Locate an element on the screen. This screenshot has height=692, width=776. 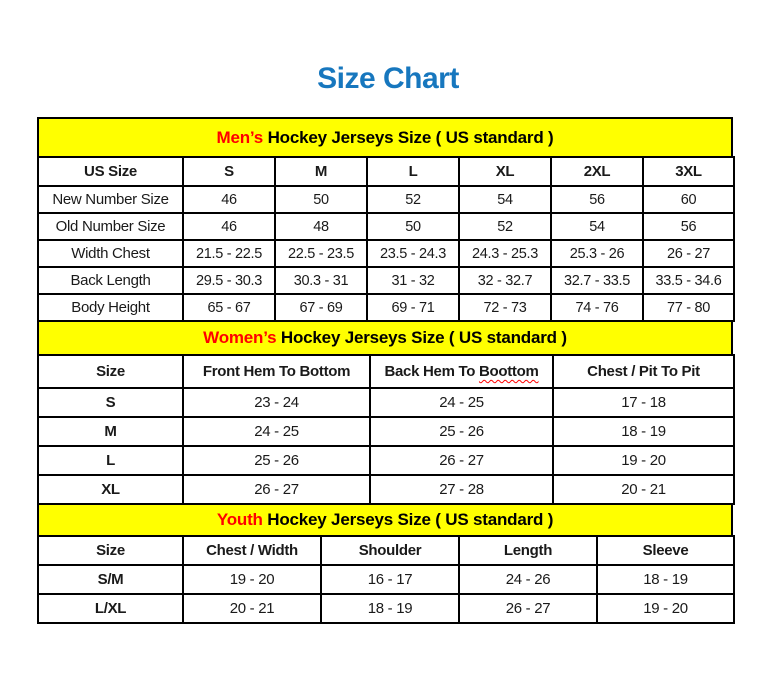
row-label: L/XL is located at coordinates (110, 608).